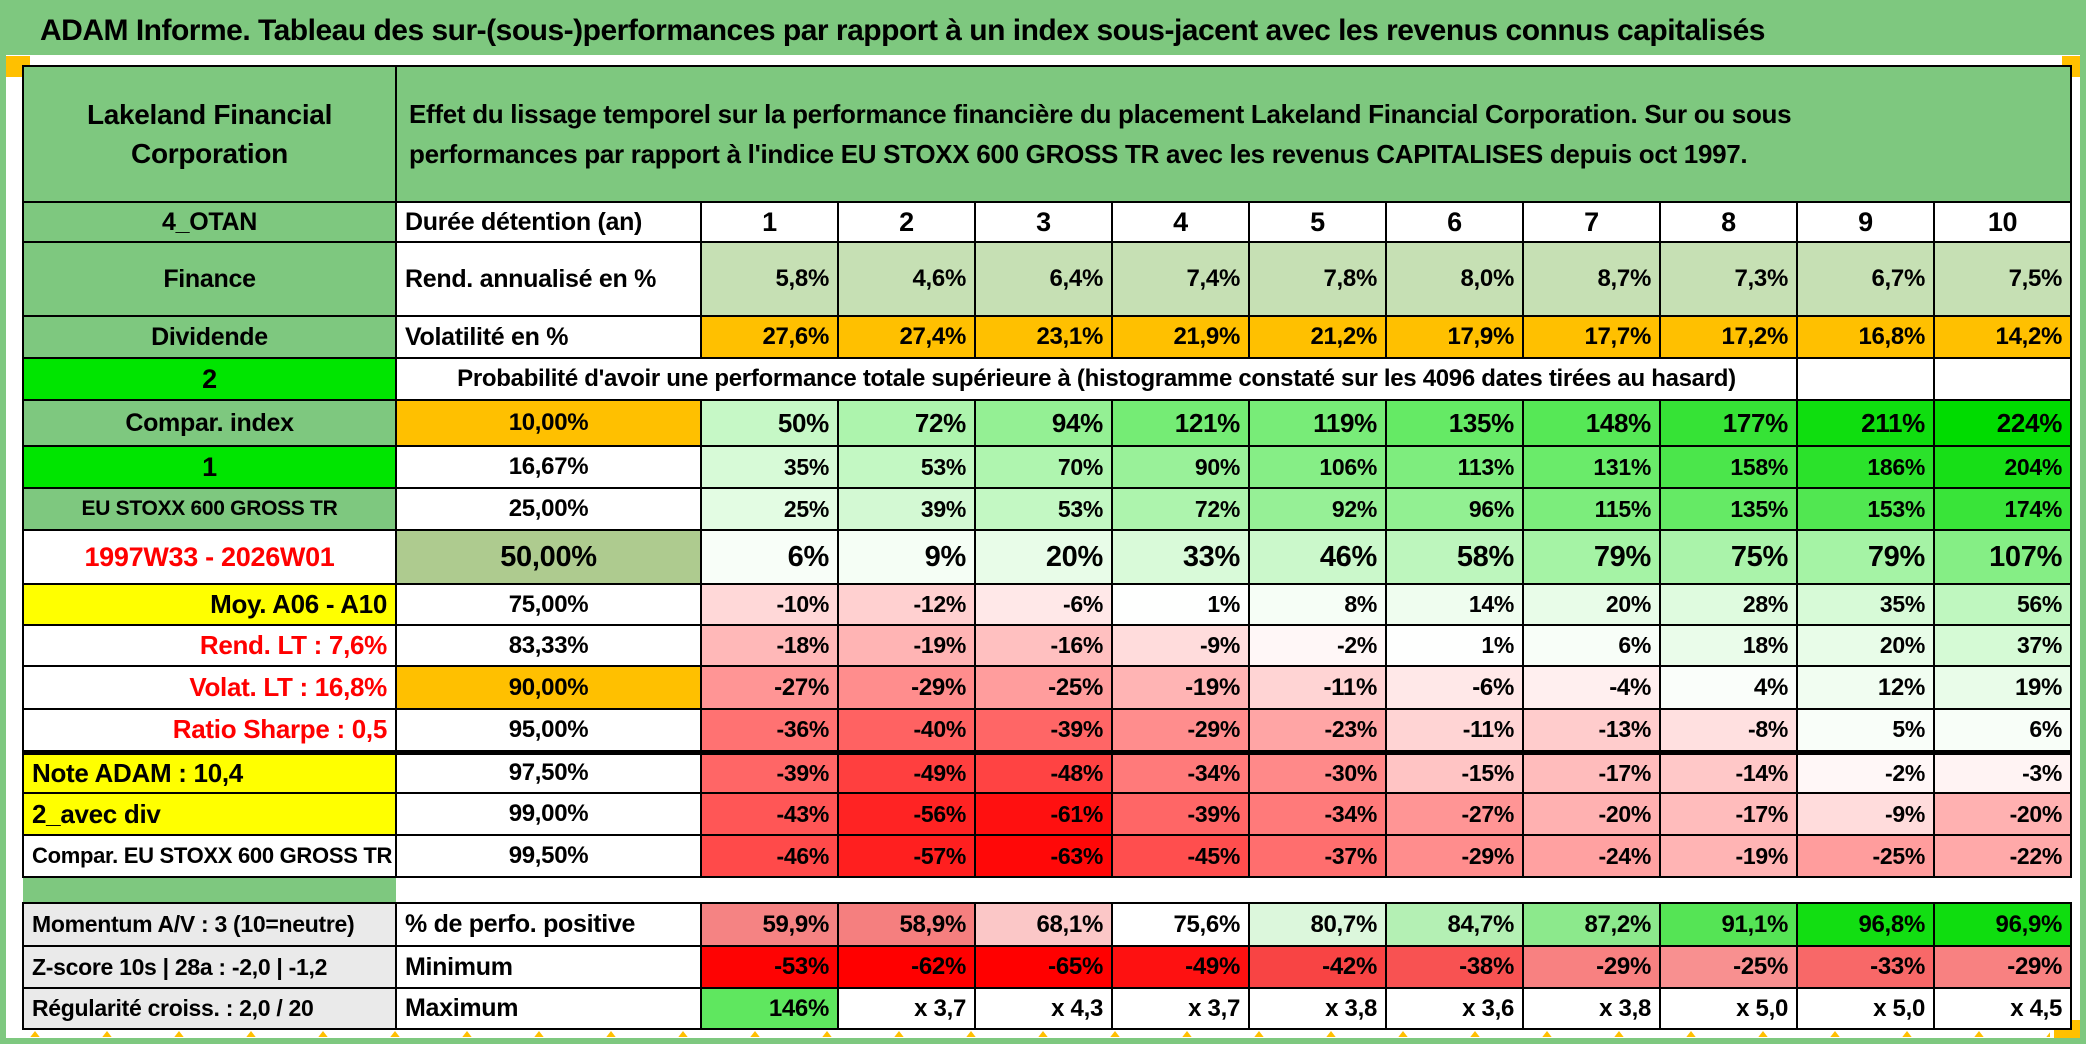 Image resolution: width=2086 pixels, height=1044 pixels. What do you see at coordinates (1043, 856) in the screenshot?
I see `data-cell: -63%` at bounding box center [1043, 856].